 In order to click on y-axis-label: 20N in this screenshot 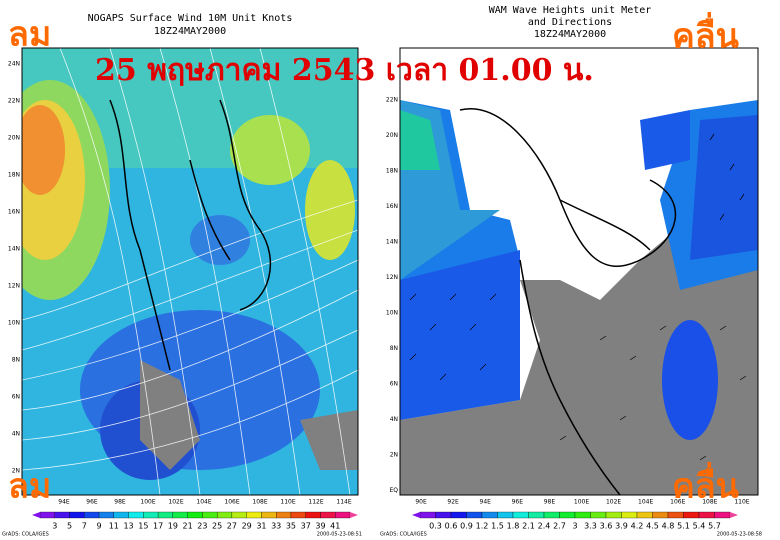, I will do `click(14, 138)`.